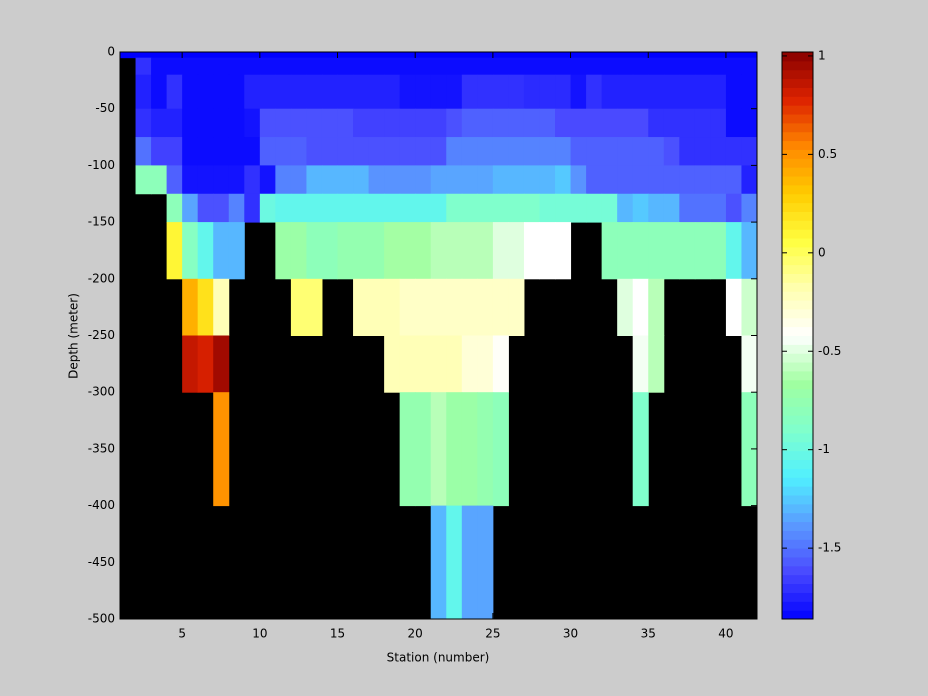  What do you see at coordinates (101, 165) in the screenshot?
I see `y-tick-label: -100` at bounding box center [101, 165].